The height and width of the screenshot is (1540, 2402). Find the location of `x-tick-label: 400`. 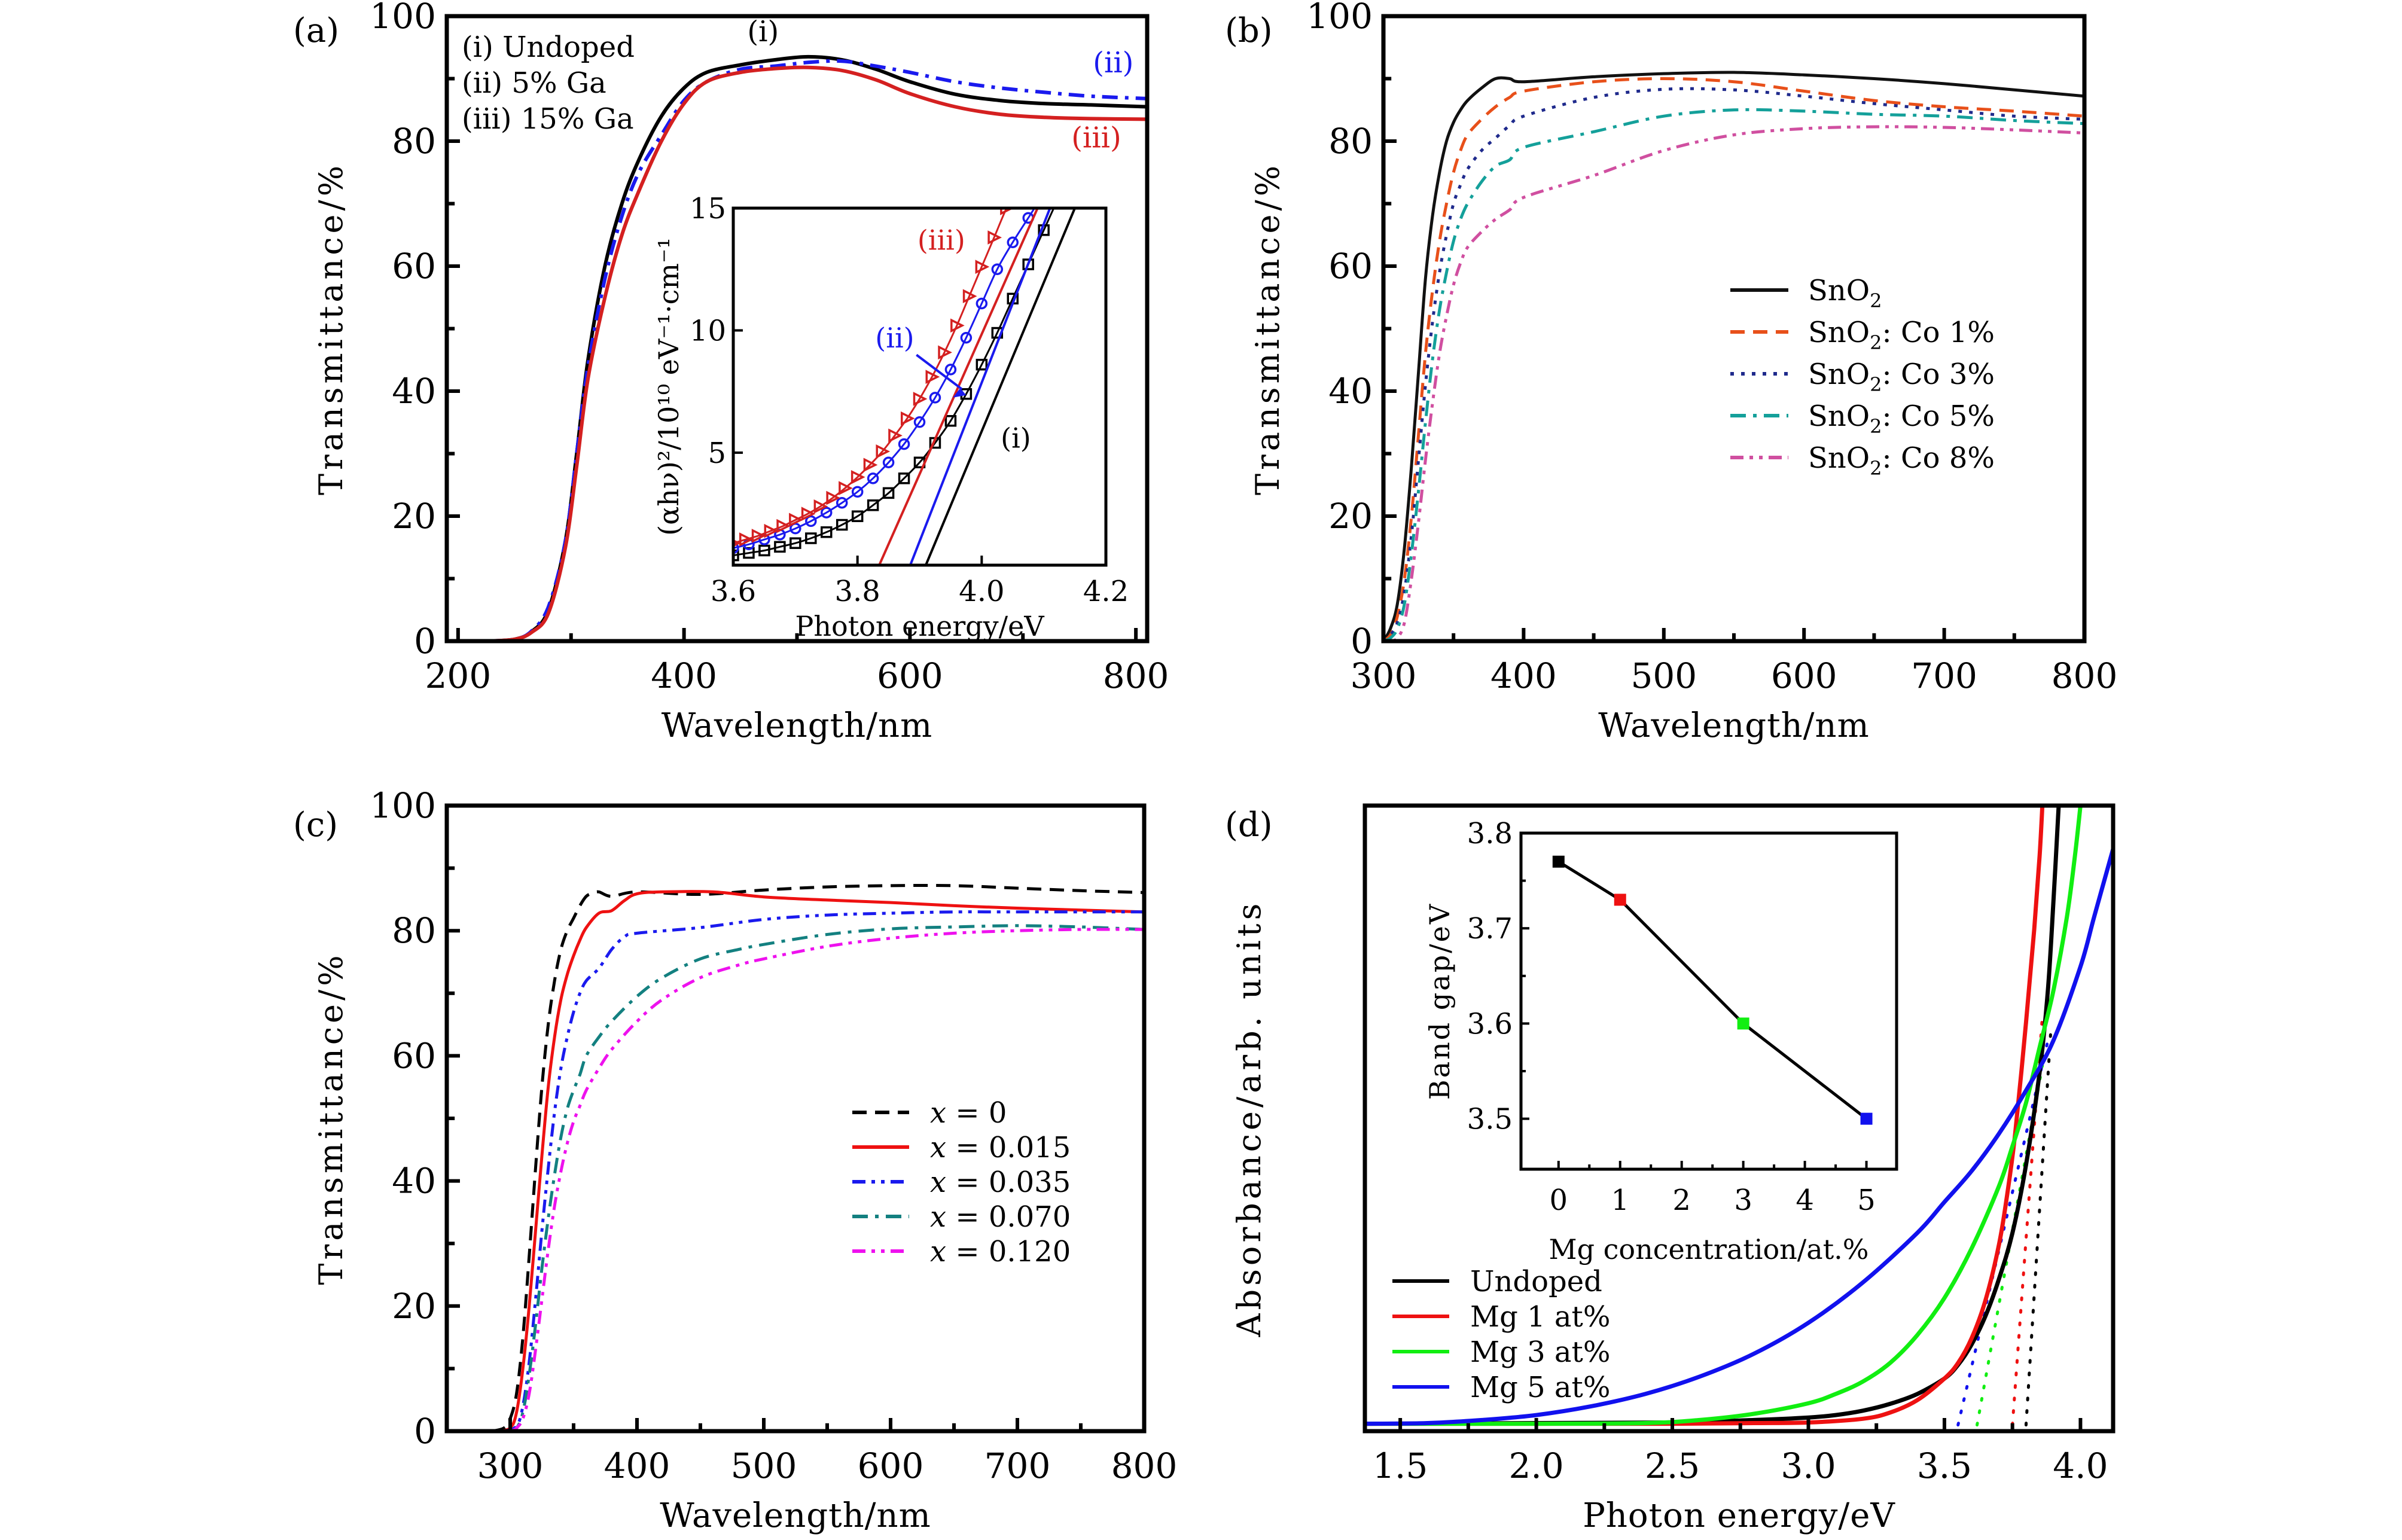

x-tick-label: 400 is located at coordinates (684, 675).